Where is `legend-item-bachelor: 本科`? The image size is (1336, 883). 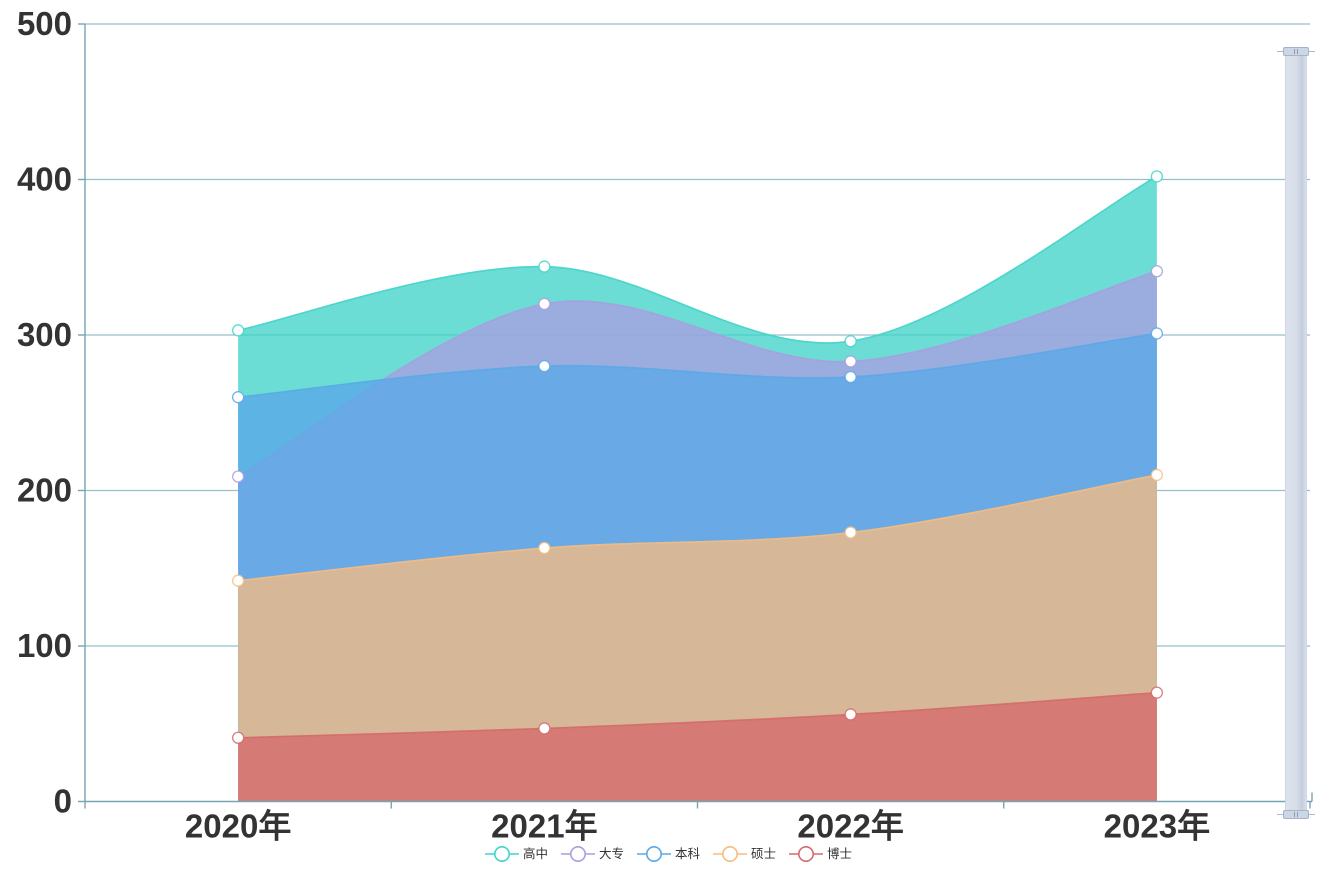
legend-item-bachelor: 本科 is located at coordinates (668, 854).